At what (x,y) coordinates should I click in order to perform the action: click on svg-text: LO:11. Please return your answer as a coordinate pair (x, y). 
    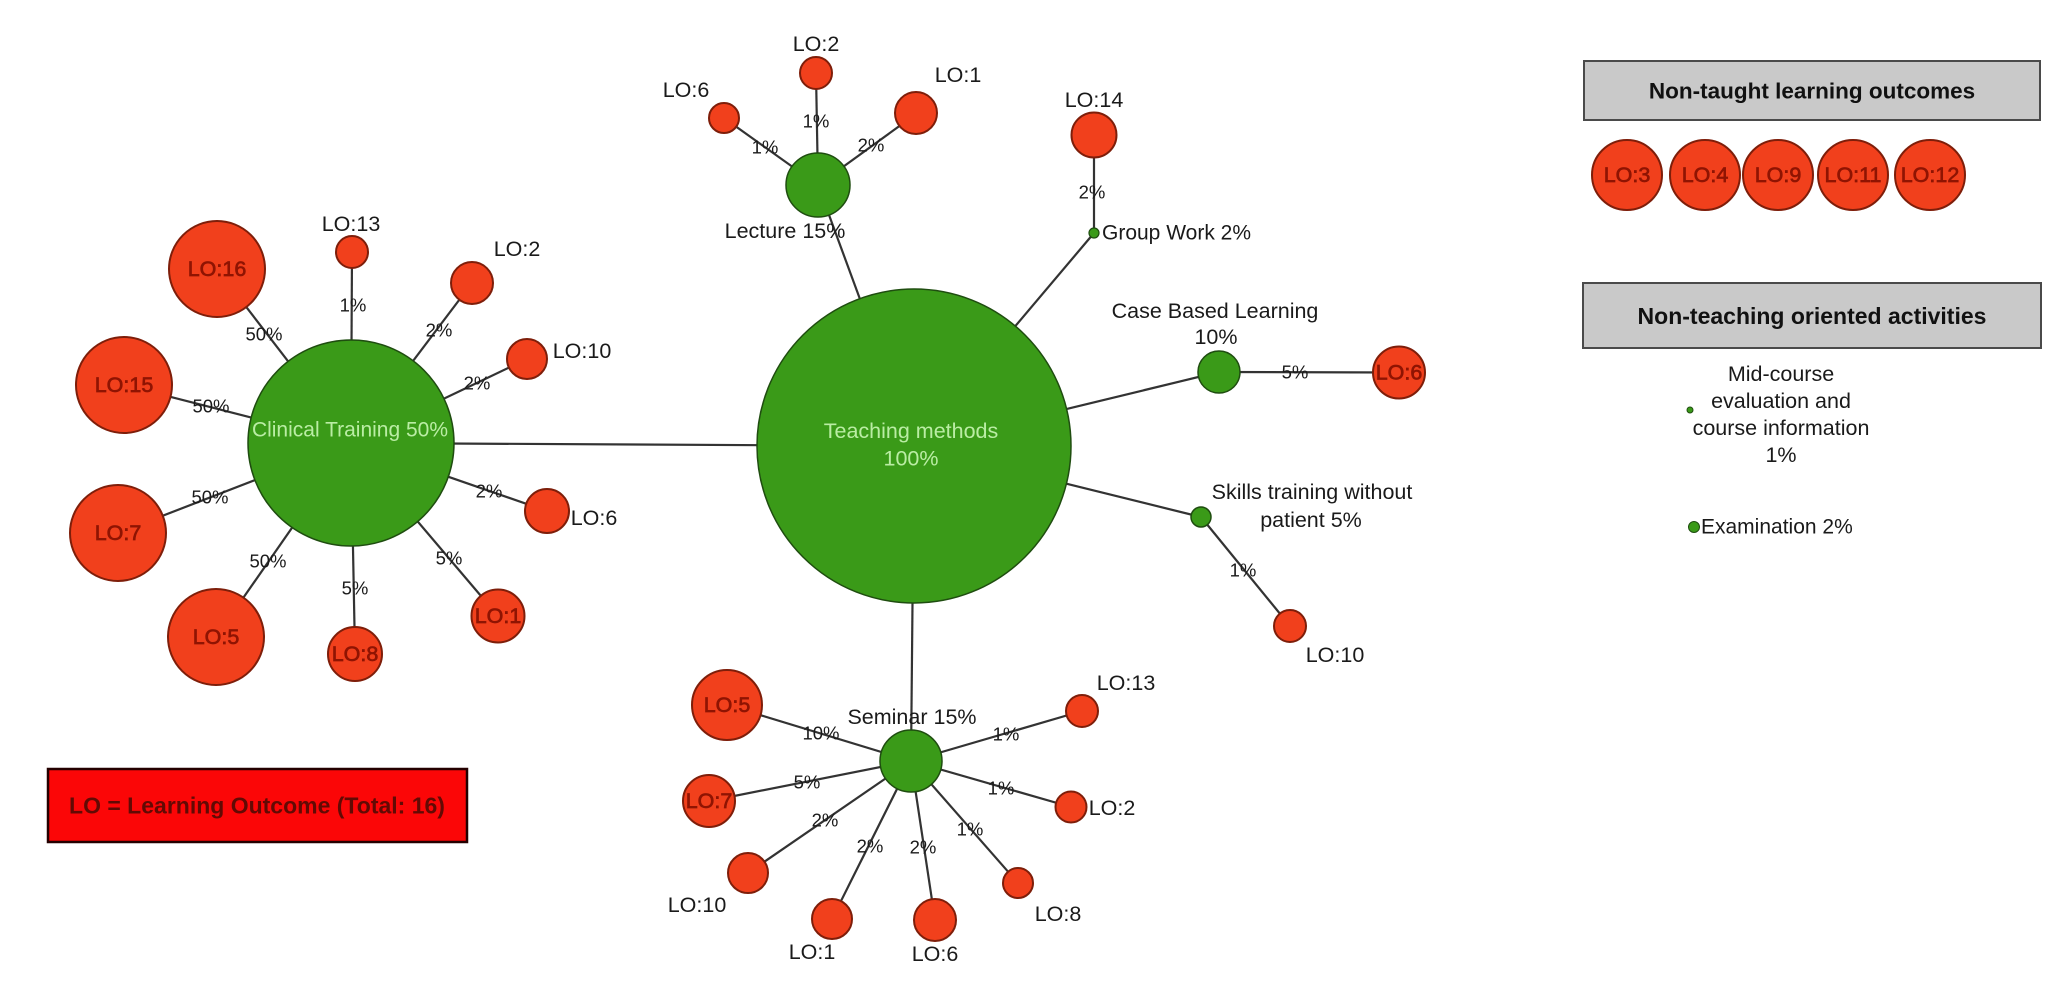
    Looking at the image, I should click on (1853, 175).